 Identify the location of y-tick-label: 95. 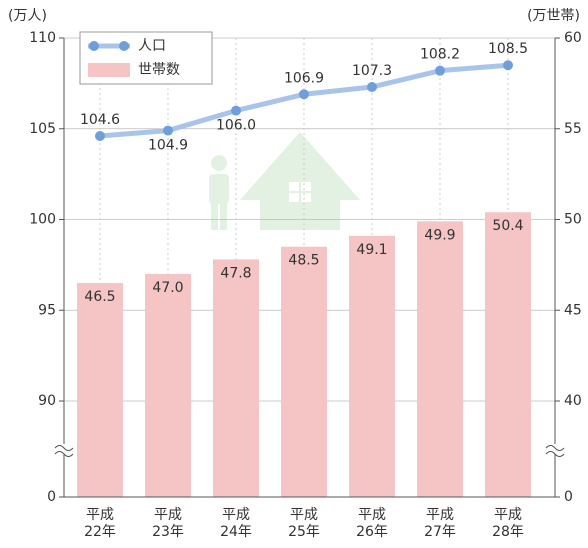
(47, 310).